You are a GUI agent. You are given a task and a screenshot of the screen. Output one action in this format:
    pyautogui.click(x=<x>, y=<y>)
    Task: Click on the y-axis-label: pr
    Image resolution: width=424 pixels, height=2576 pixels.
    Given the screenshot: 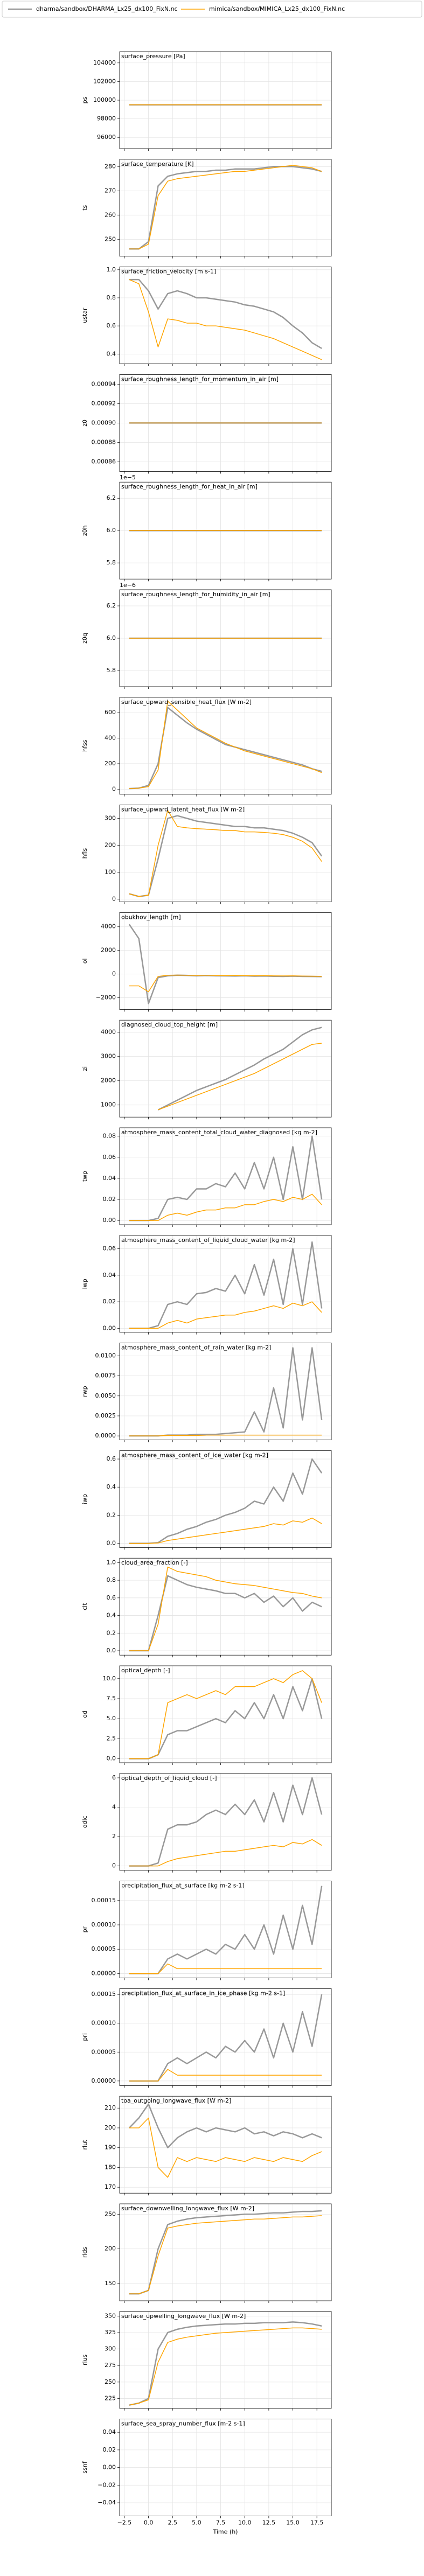 What is the action you would take?
    pyautogui.click(x=84, y=1929)
    